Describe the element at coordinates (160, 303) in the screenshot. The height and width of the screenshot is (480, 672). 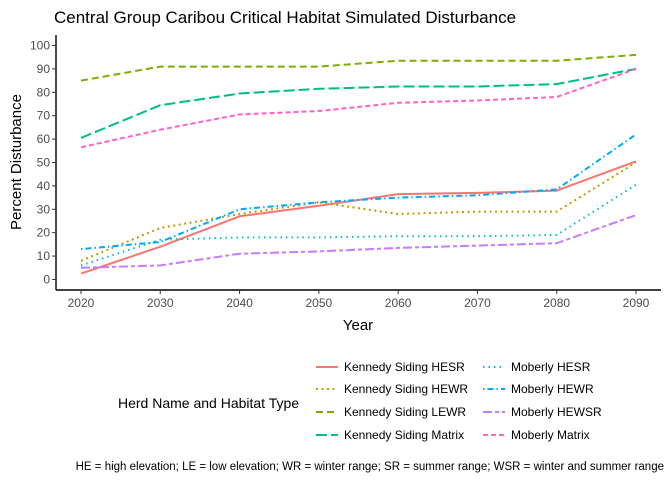
I see `x-tick-label: 2030` at that location.